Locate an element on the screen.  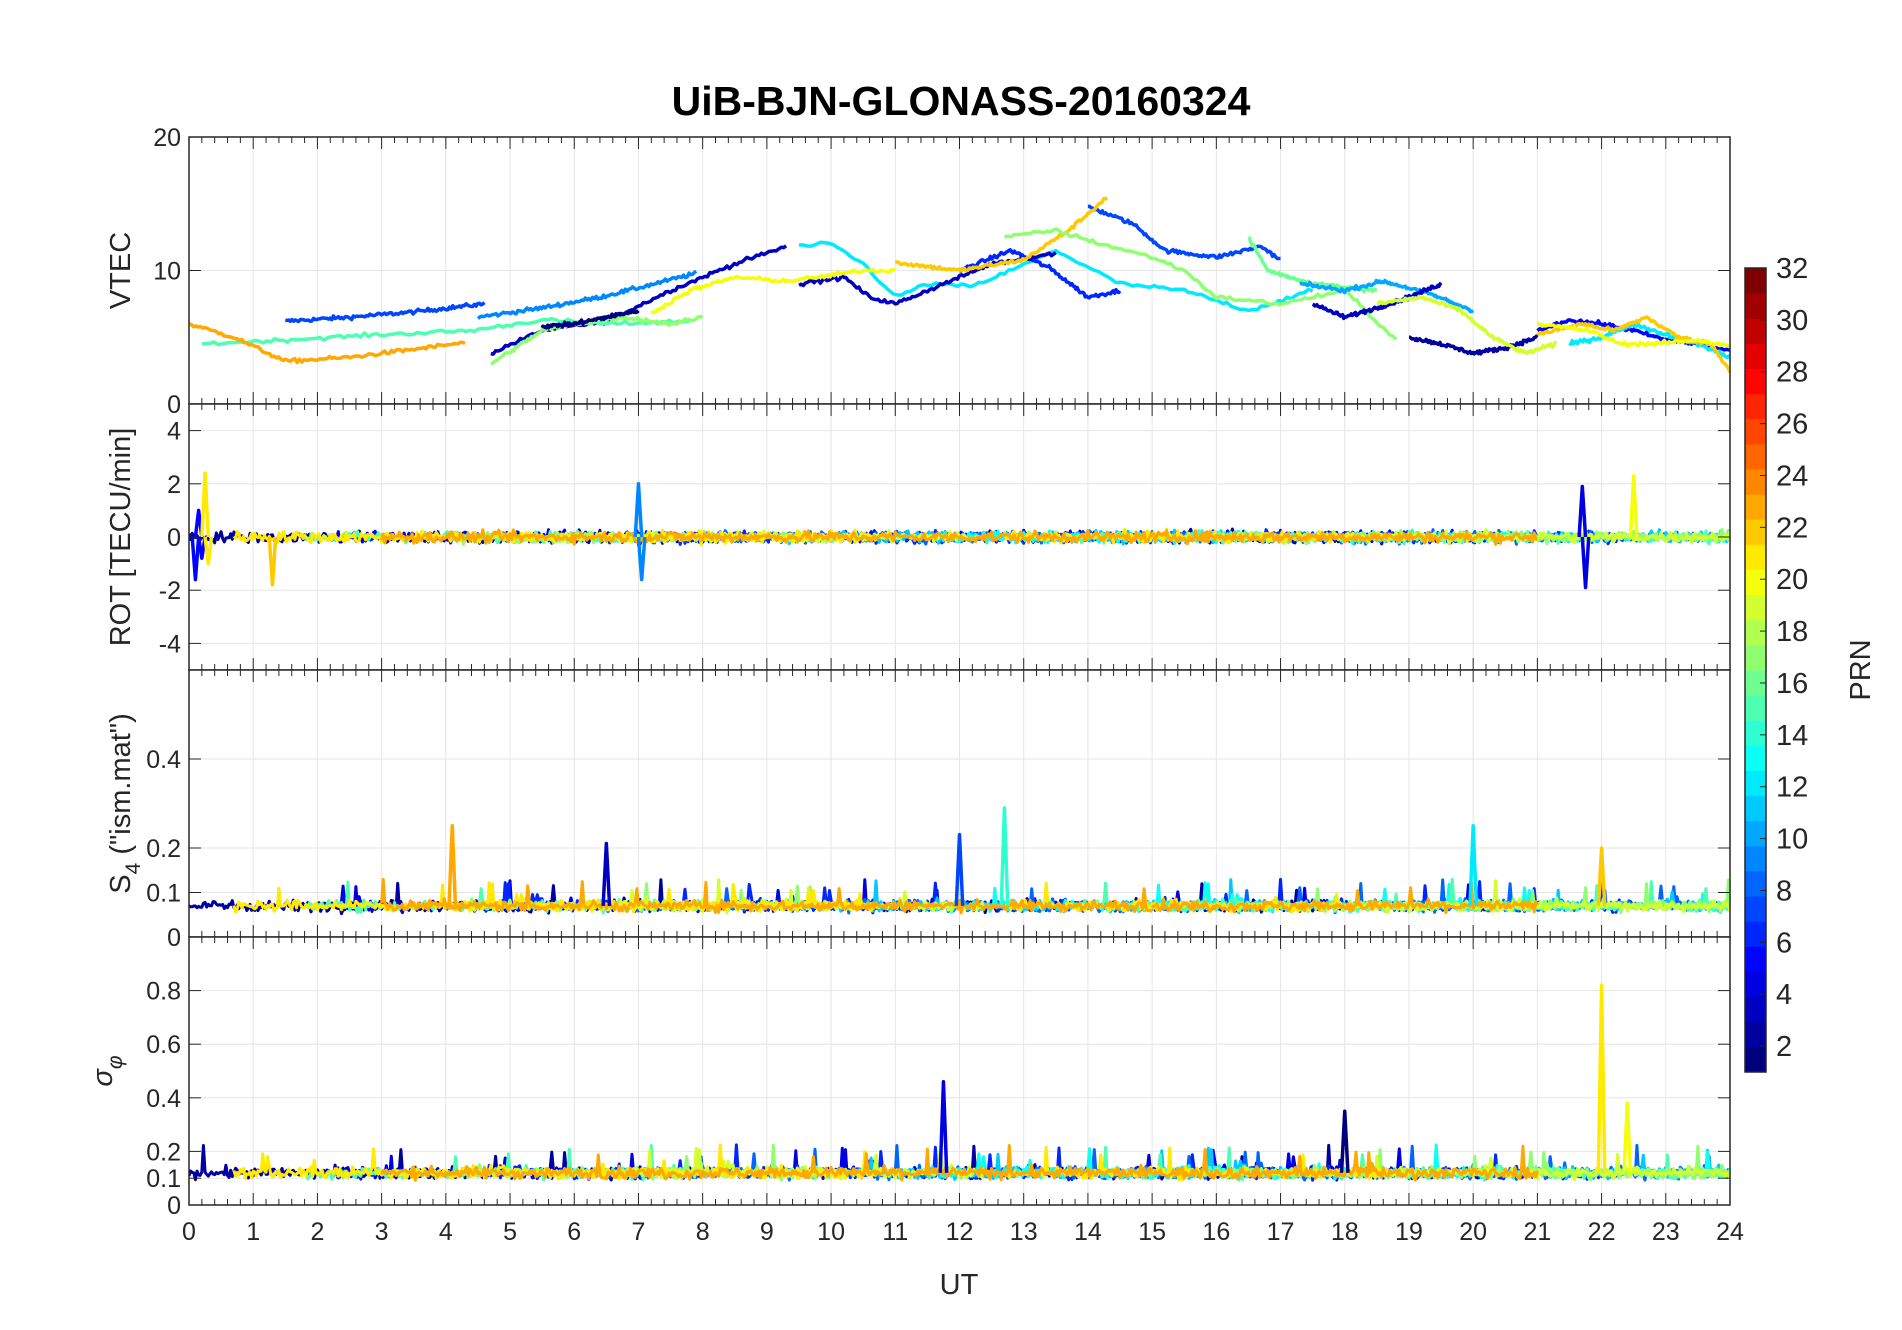
colorbar-tick-label: 4 is located at coordinates (1784, 995).